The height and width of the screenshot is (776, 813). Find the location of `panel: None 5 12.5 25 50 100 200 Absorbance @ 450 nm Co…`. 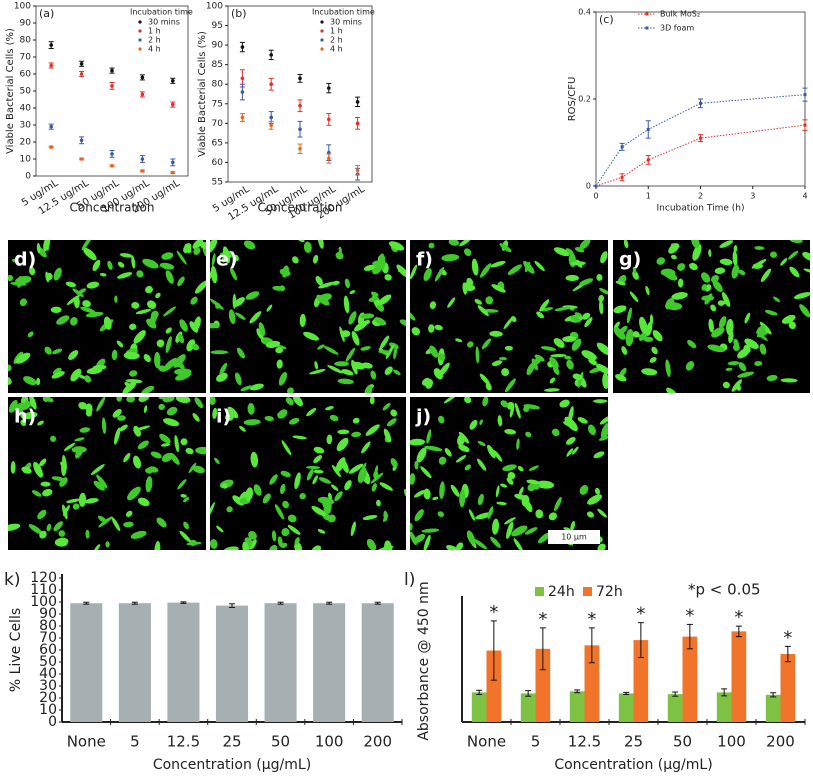

panel: None 5 12.5 25 50 100 200 Absorbance @ 450 nm Co… is located at coordinates (605, 671).